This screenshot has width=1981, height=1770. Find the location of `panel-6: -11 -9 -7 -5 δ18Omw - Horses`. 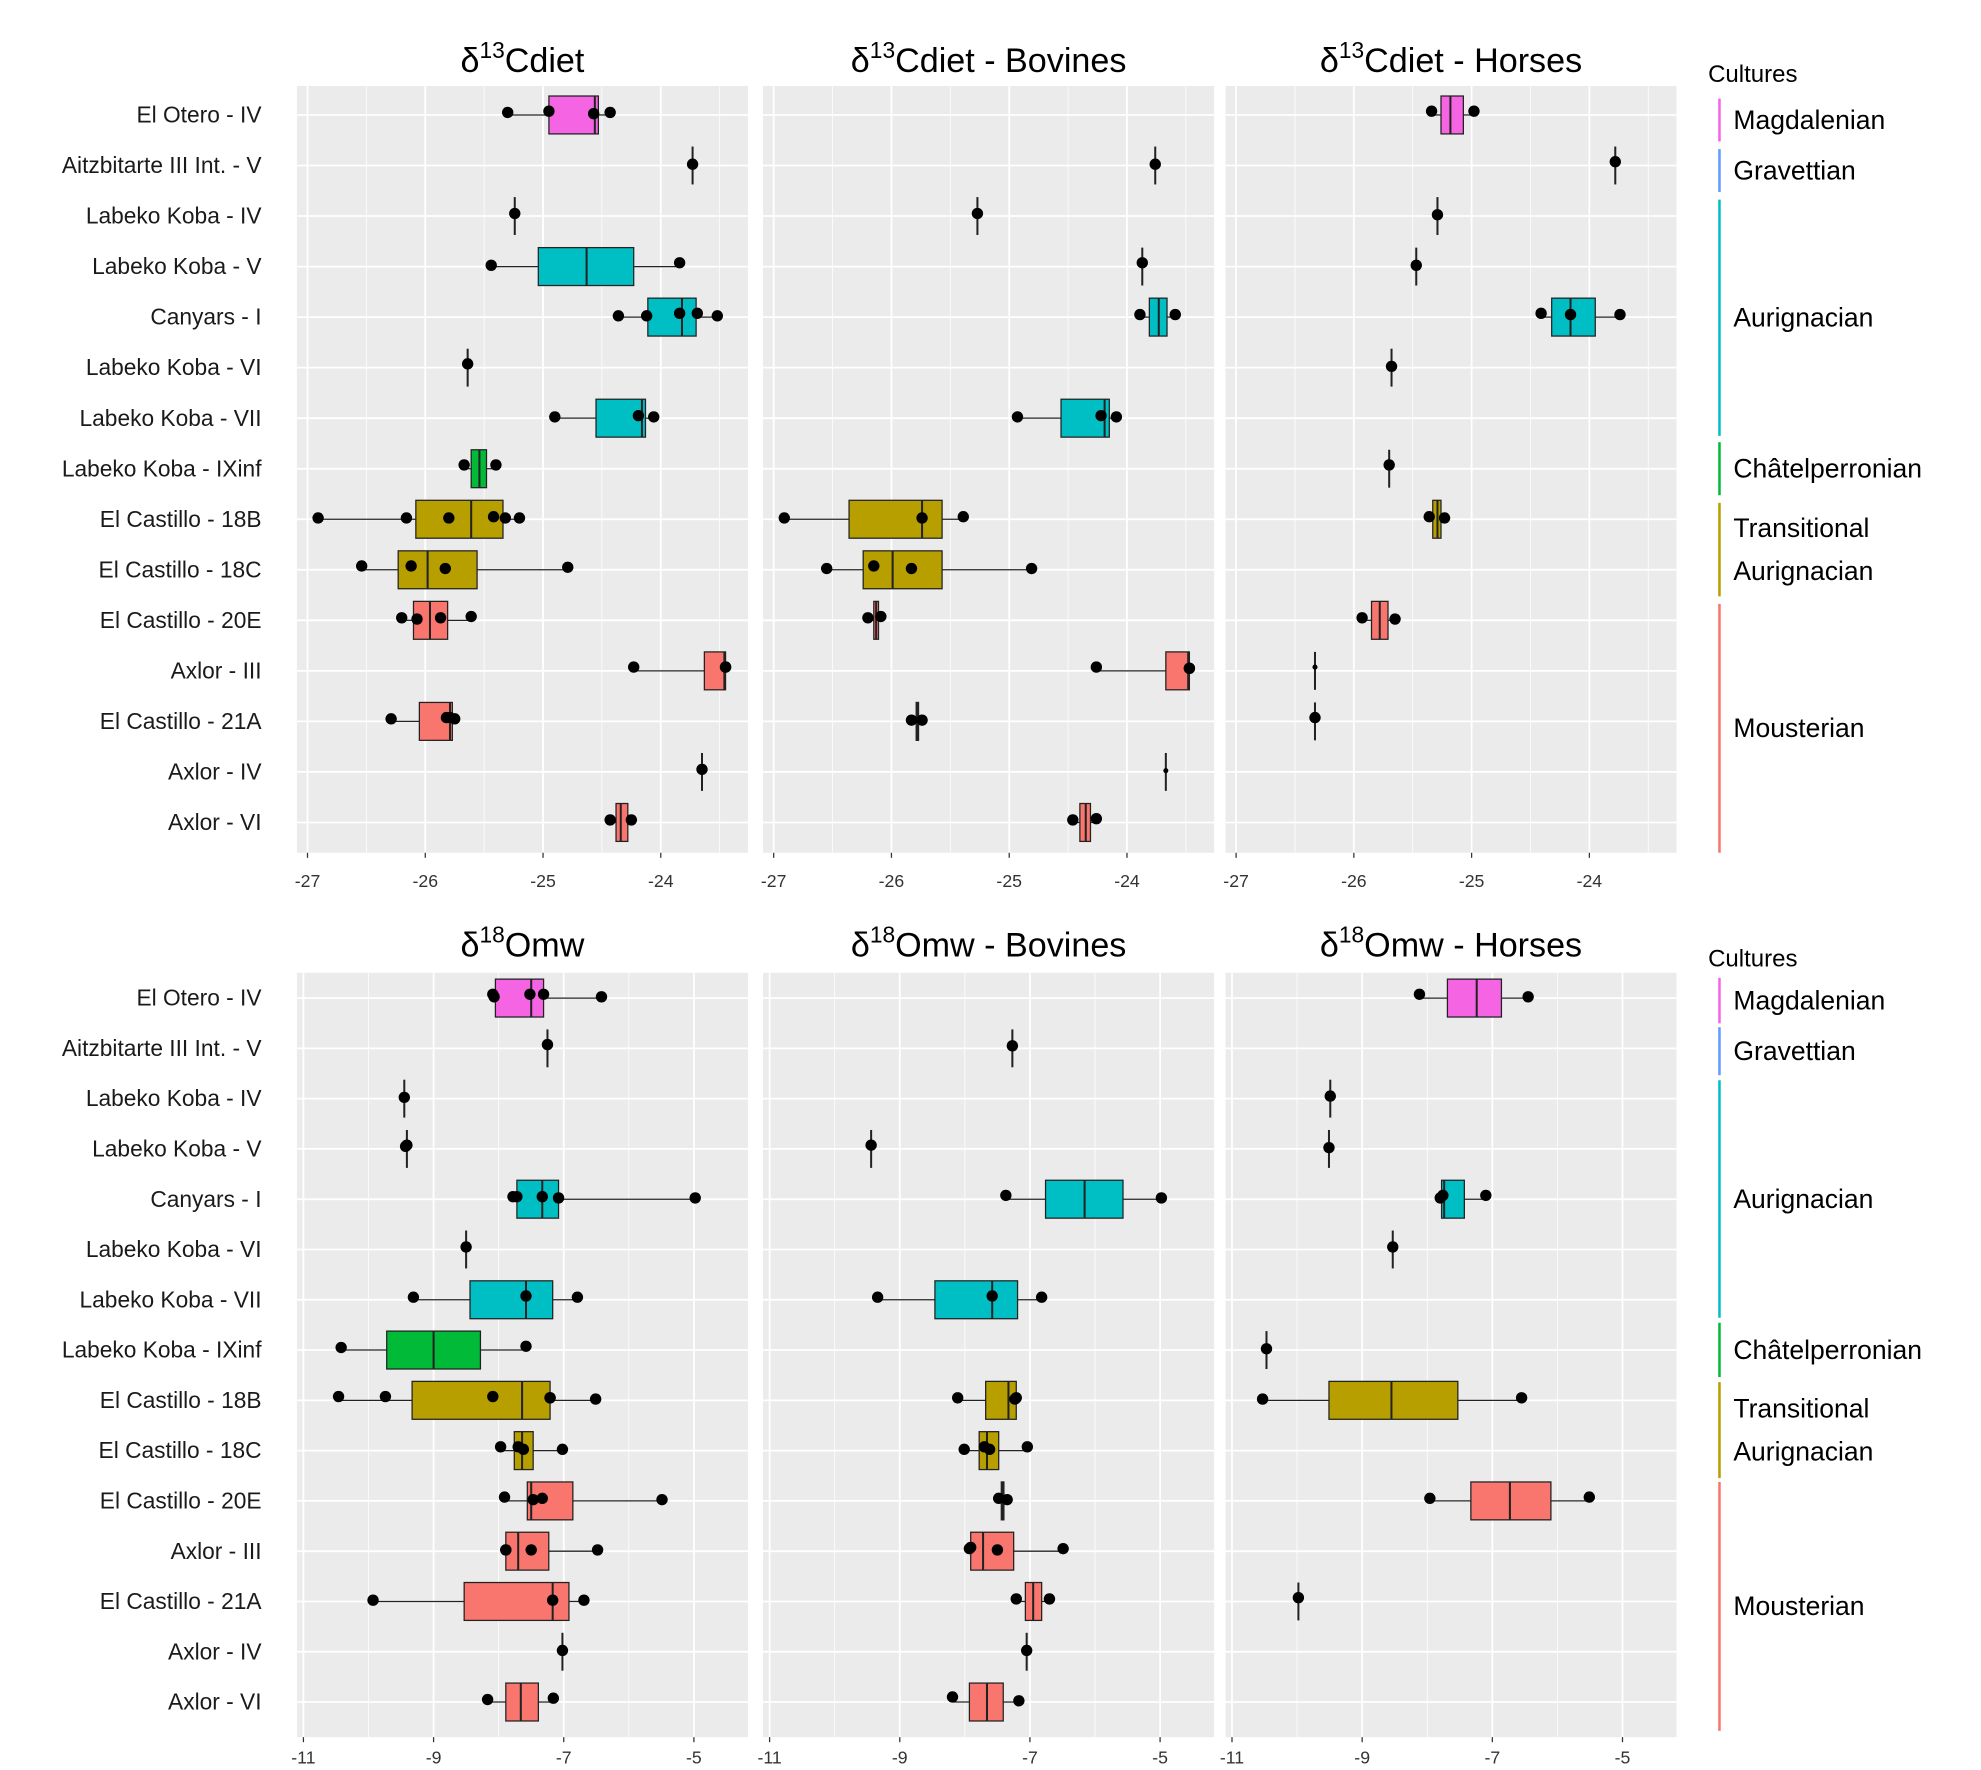

panel-6: -11 -9 -7 -5 δ18Omw - Horses is located at coordinates (1448, 1344).